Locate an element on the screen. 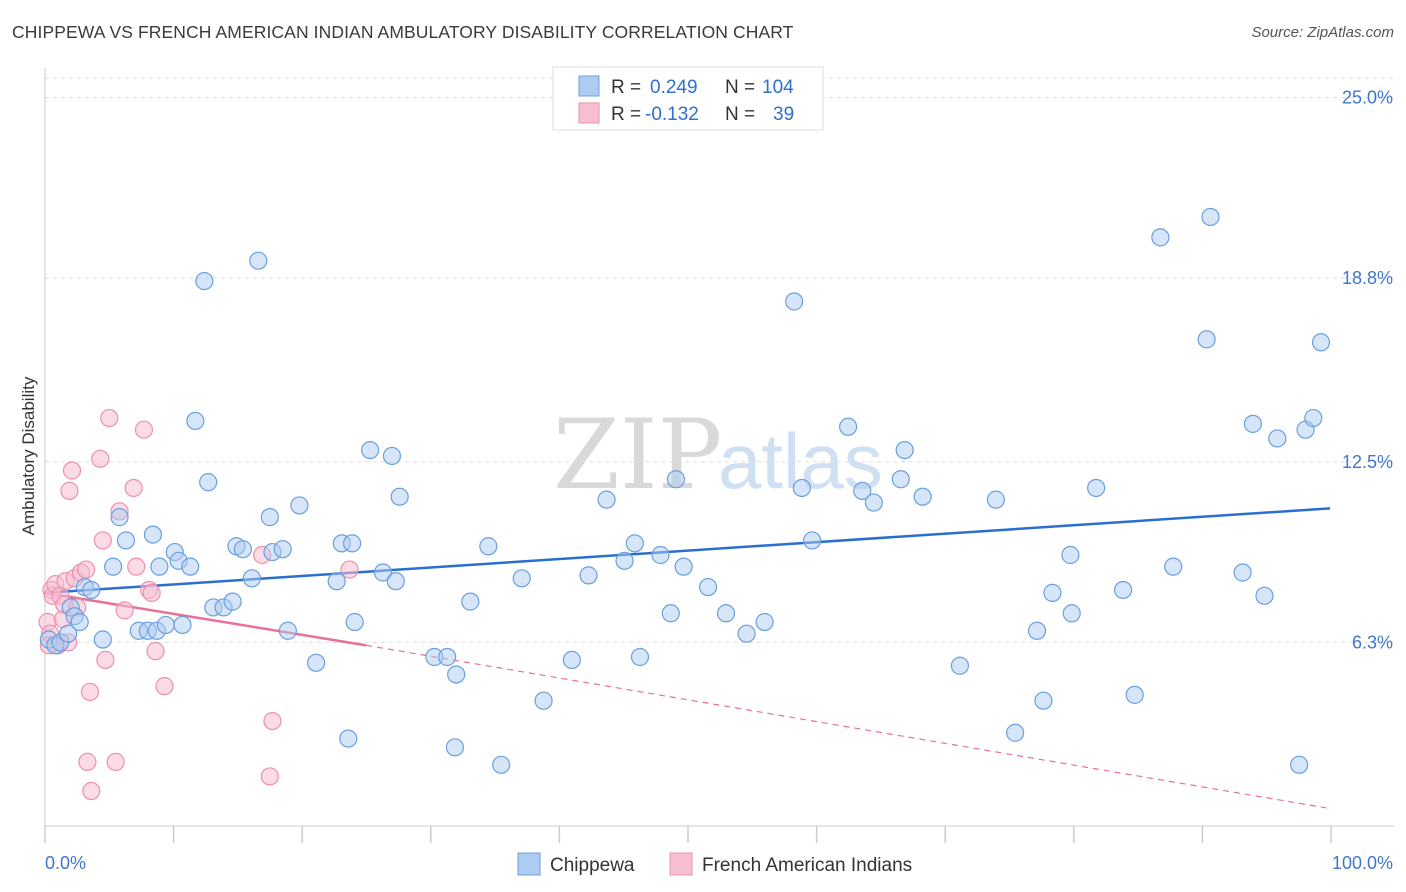 This screenshot has height=892, width=1406. y-axis-label: Ambulatory Disability is located at coordinates (28, 455).